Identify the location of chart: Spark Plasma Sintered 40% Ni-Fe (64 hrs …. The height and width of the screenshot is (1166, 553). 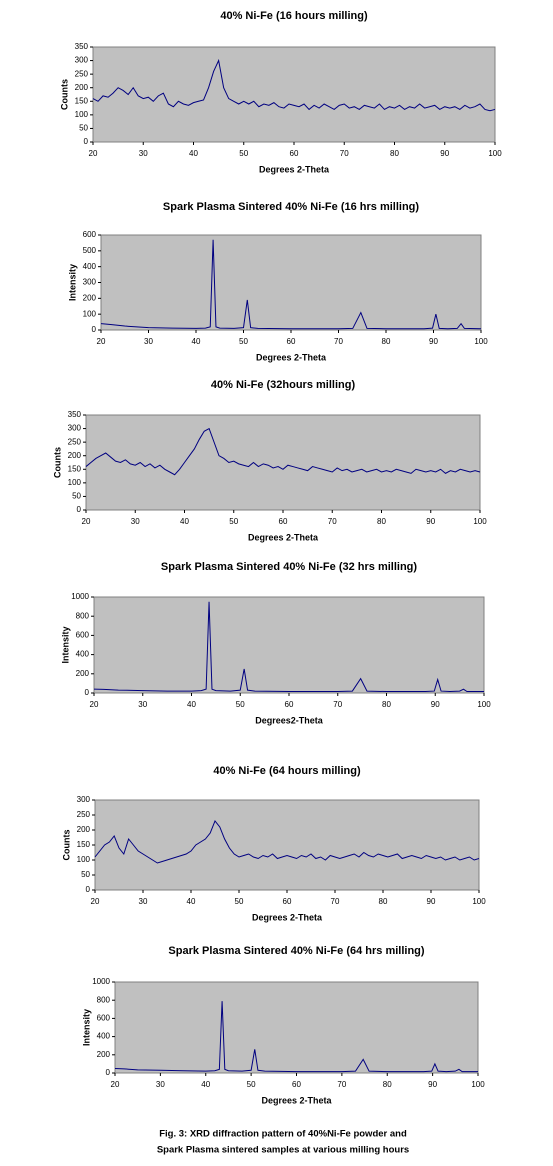
(283, 1025).